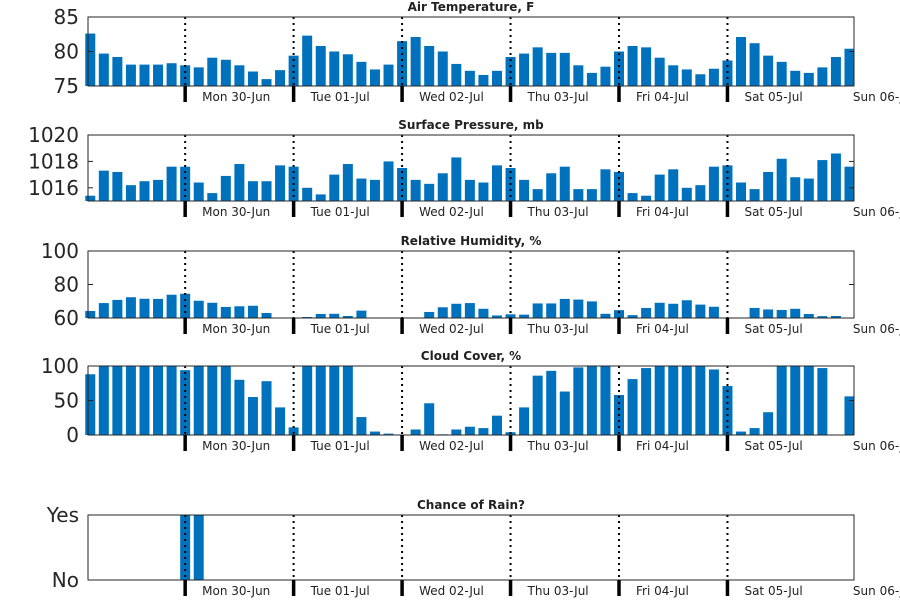 The width and height of the screenshot is (900, 600). I want to click on y-tick-label: 1018, so click(53, 161).